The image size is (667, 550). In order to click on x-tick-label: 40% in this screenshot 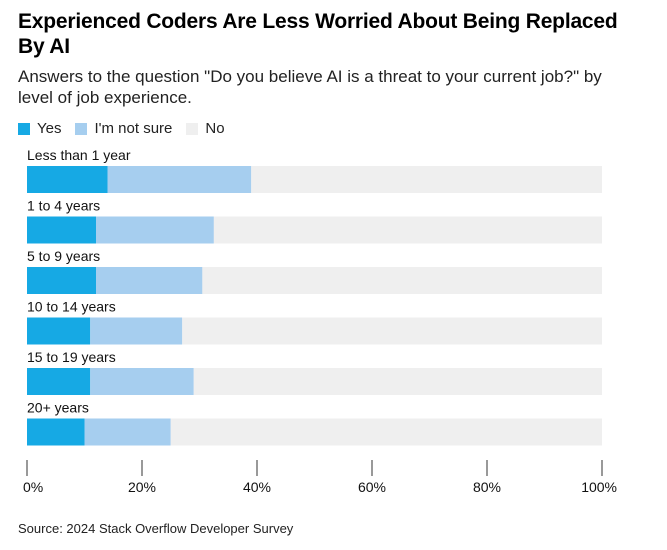, I will do `click(257, 487)`.